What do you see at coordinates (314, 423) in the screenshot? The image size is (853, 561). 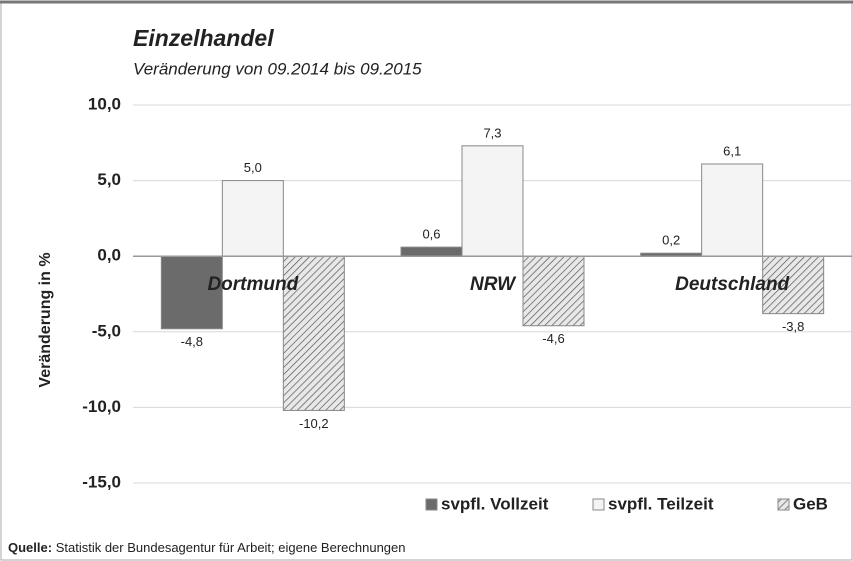 I see `value-label: -10,2` at bounding box center [314, 423].